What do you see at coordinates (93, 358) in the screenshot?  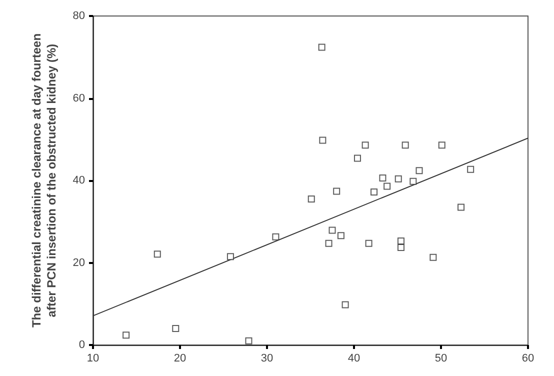 I see `x-tick-label: 10` at bounding box center [93, 358].